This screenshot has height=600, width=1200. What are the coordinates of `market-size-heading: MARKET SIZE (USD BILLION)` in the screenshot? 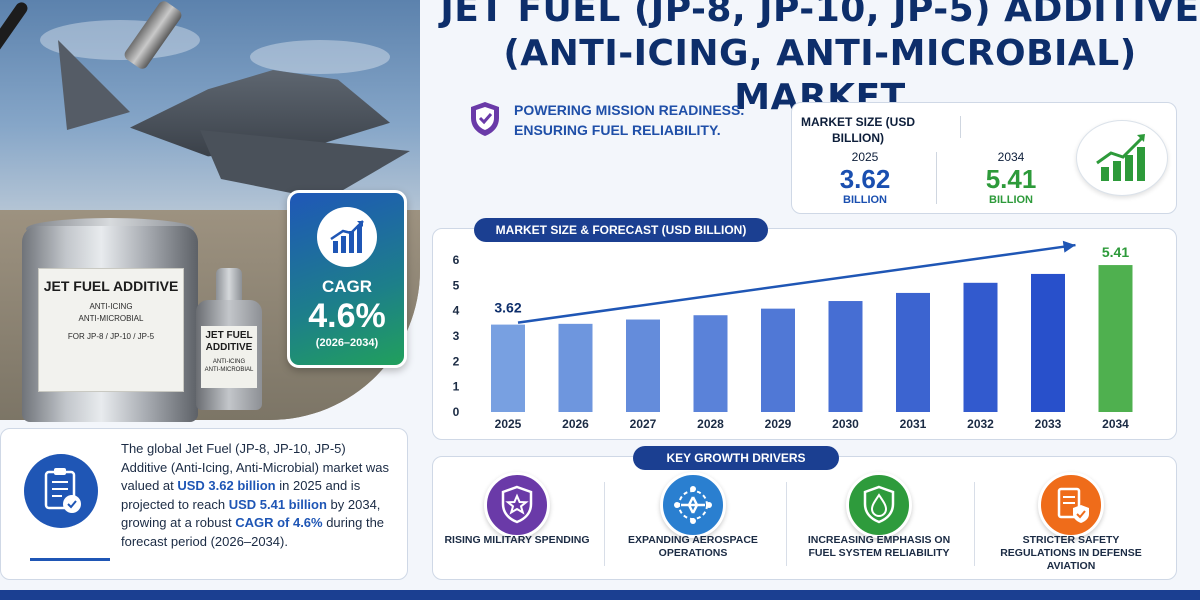 It's located at (858, 130).